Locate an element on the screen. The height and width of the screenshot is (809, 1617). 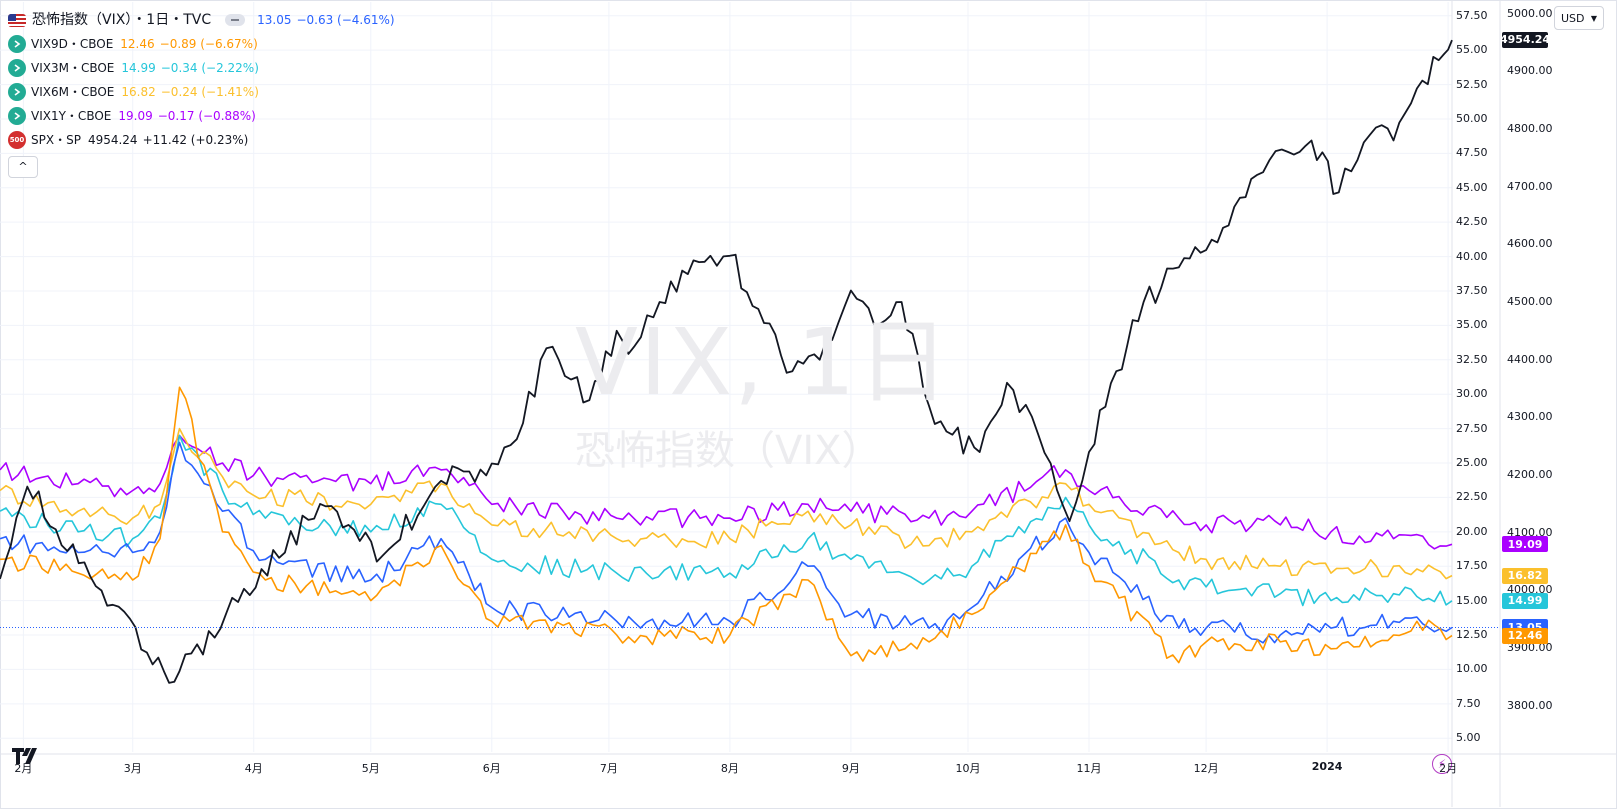
currency-label: USD is located at coordinates (1573, 18).